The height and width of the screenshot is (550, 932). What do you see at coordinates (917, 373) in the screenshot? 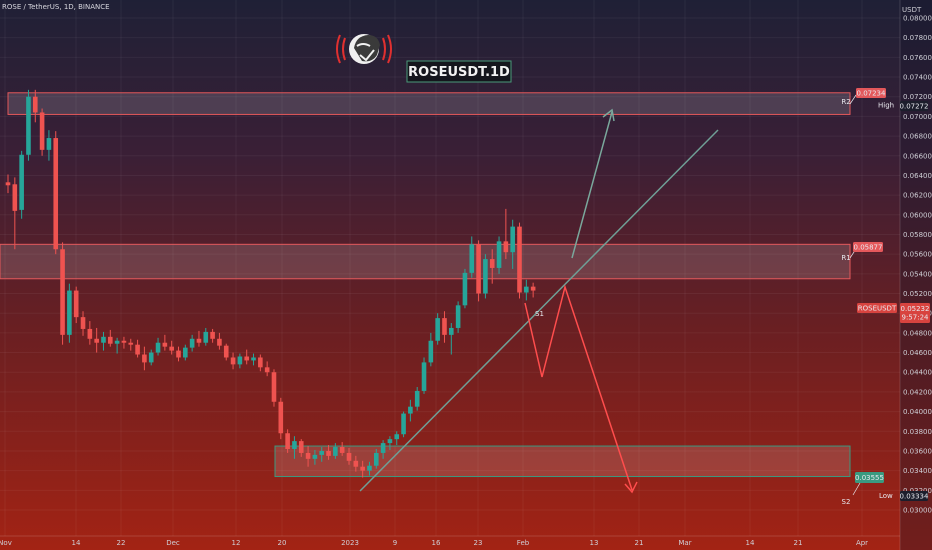
I see `y-tick-label: 0.04400` at bounding box center [917, 373].